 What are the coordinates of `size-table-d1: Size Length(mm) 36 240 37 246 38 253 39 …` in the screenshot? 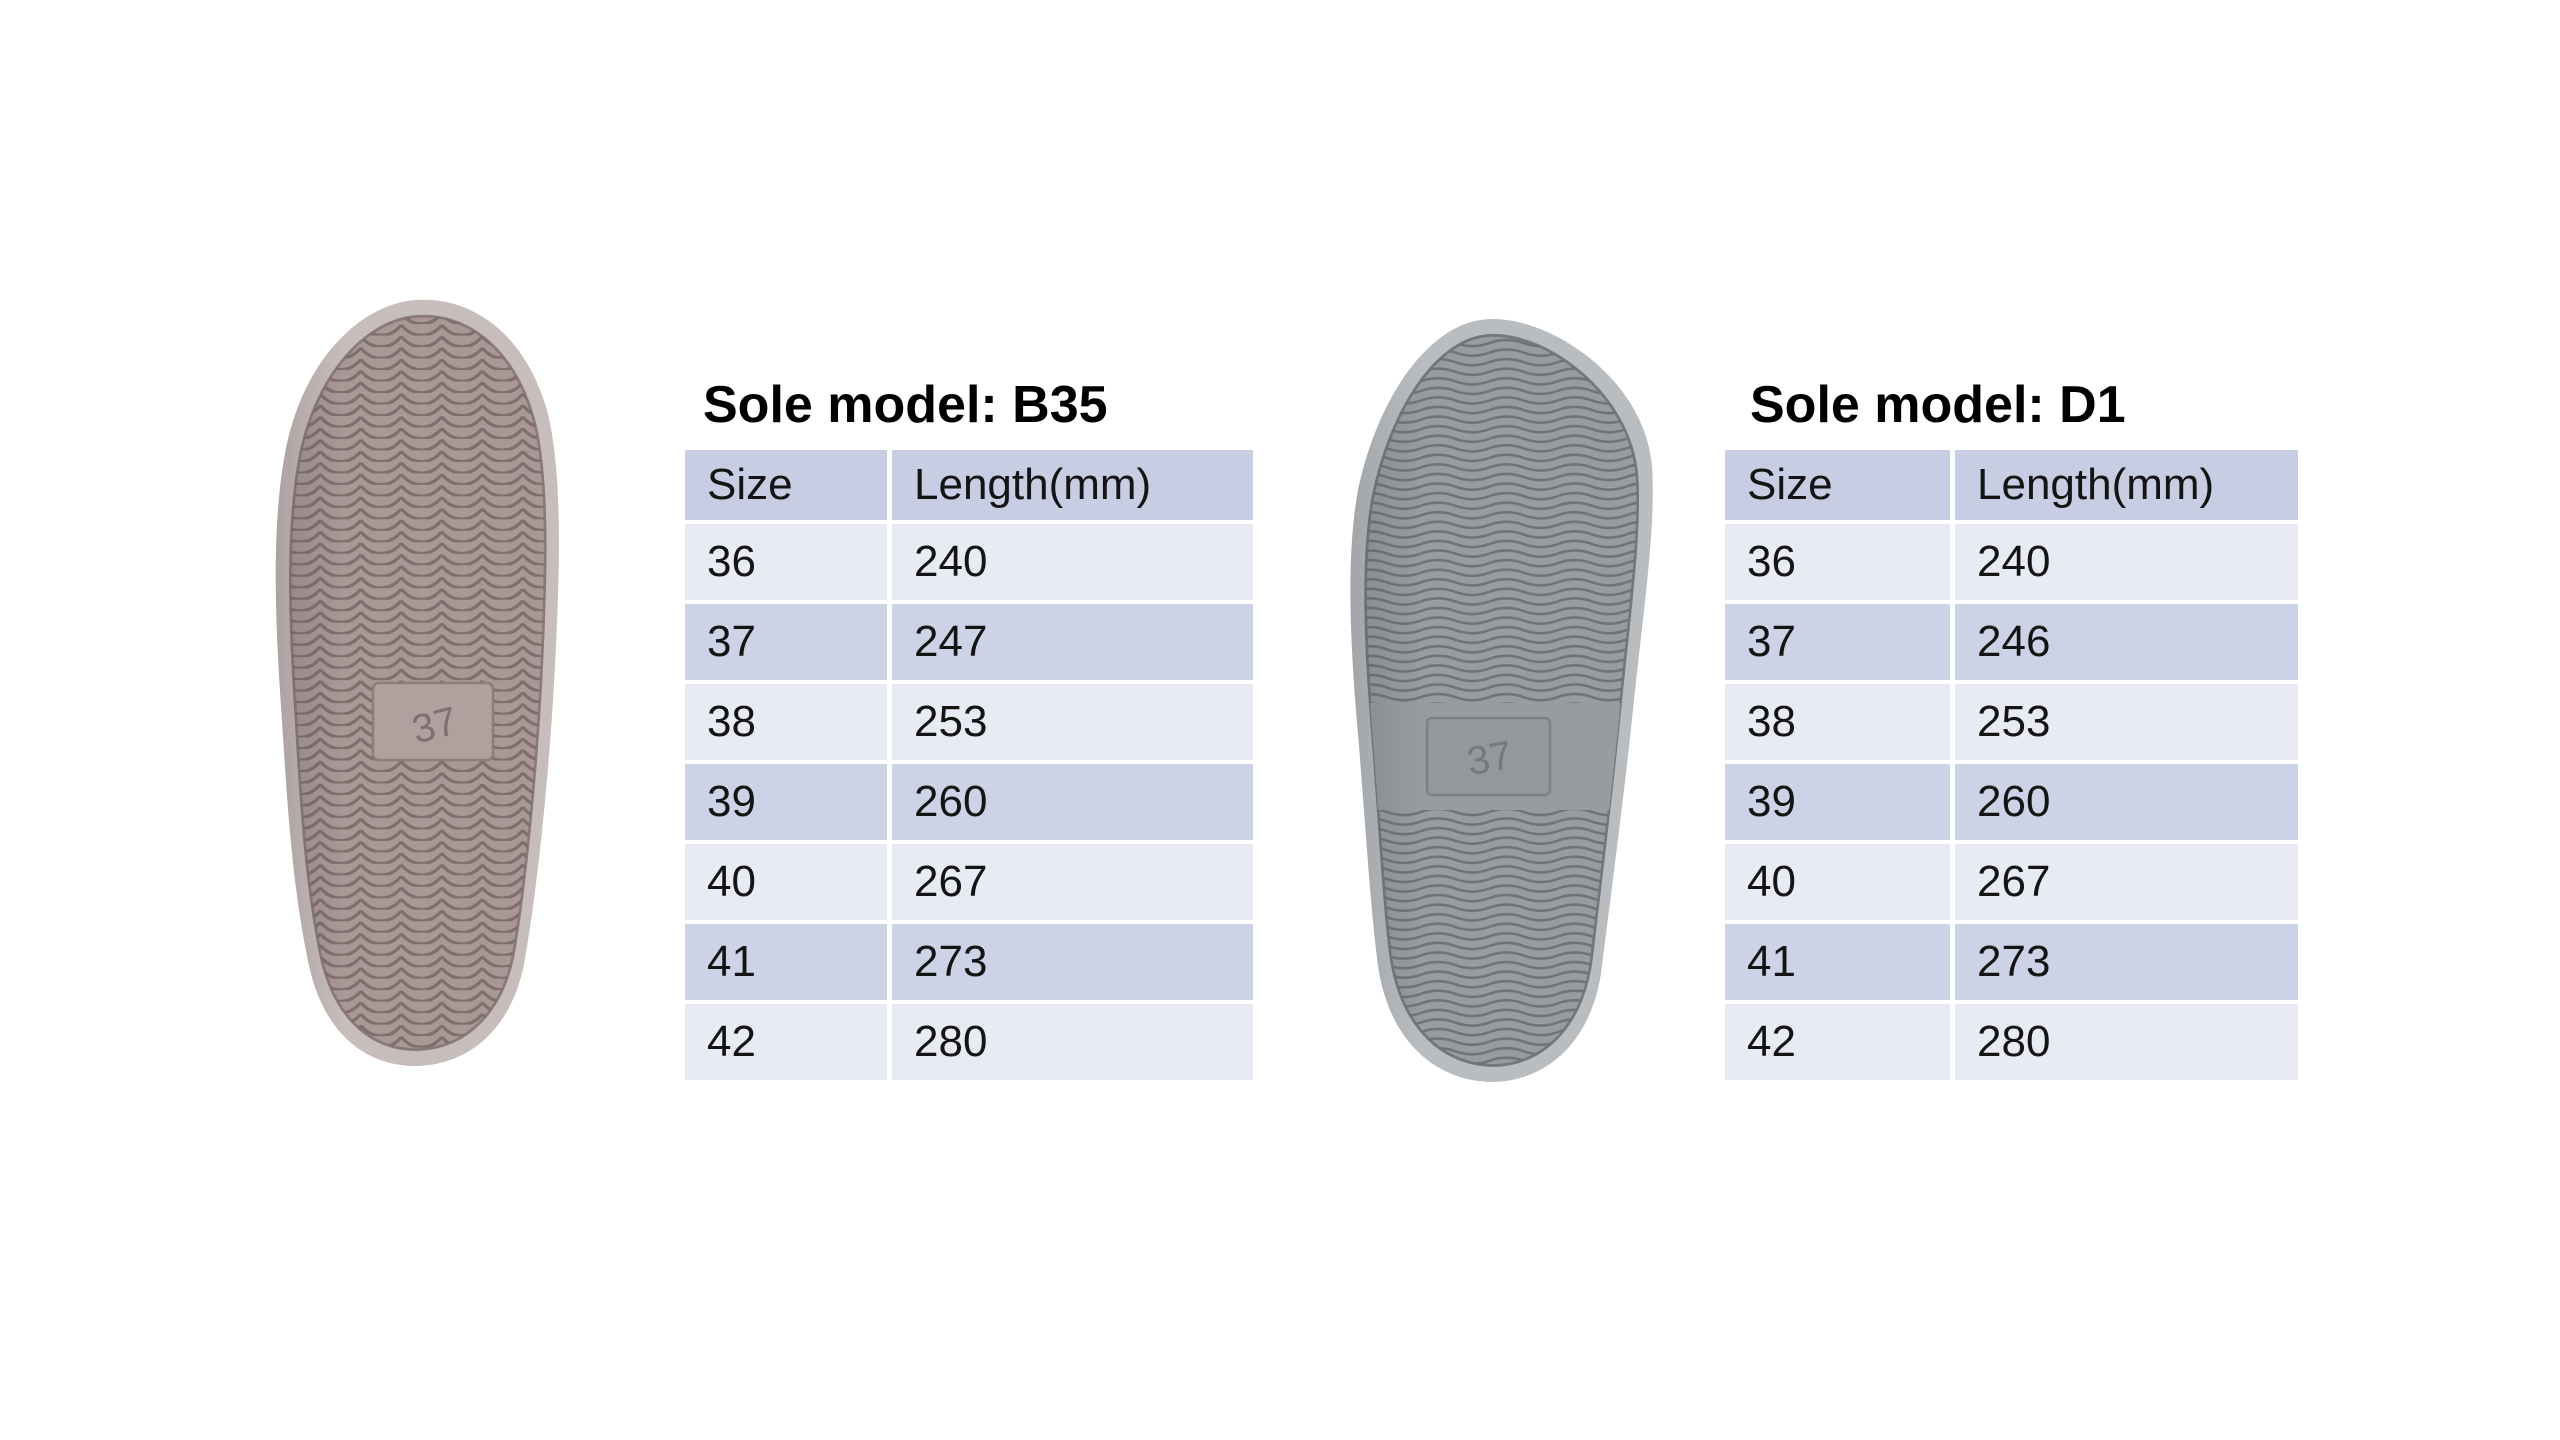 It's located at (2011, 765).